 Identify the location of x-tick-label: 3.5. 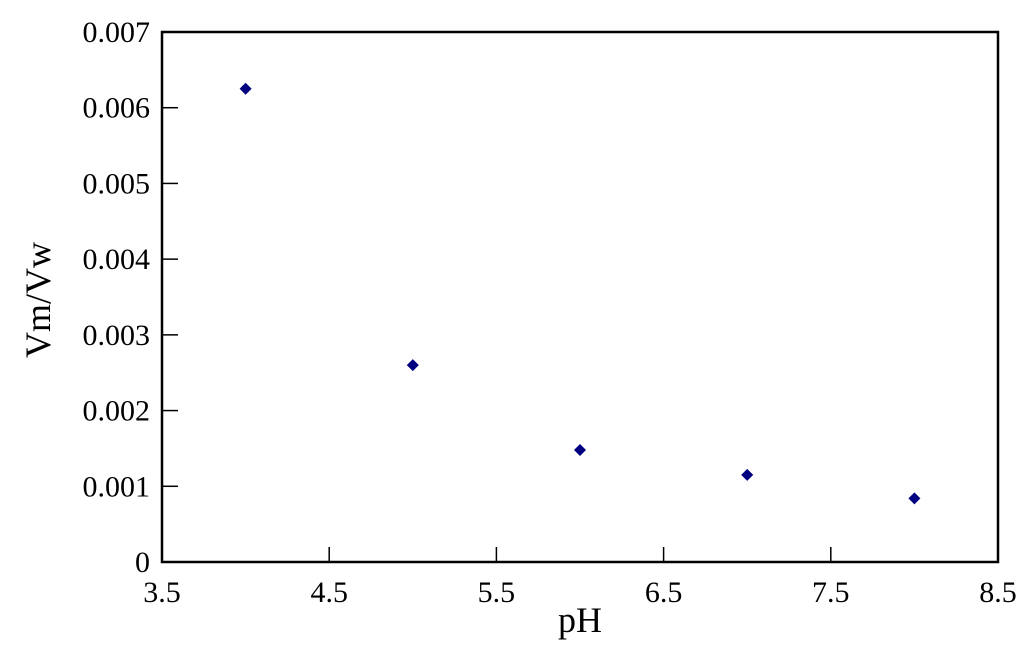
(162, 592).